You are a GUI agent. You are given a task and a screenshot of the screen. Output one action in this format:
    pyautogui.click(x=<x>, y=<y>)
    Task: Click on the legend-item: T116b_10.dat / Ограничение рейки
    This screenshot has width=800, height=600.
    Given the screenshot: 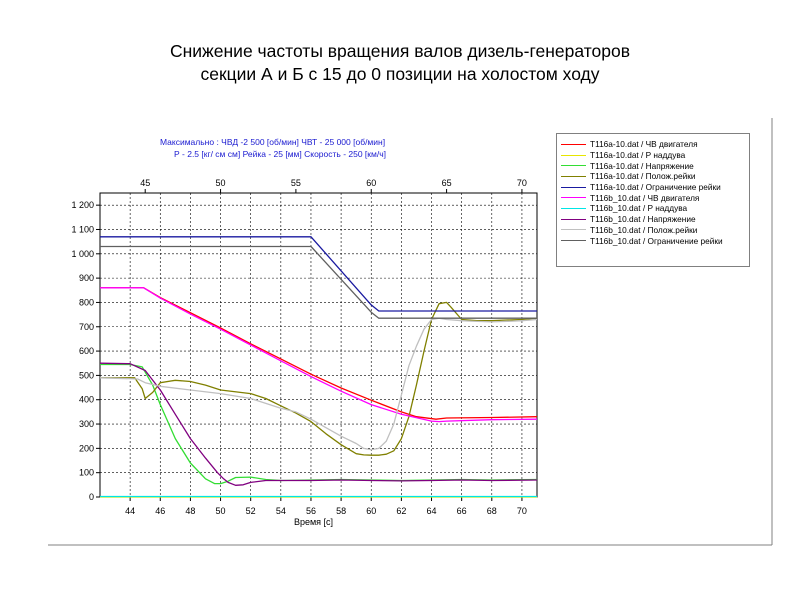 What is the action you would take?
    pyautogui.click(x=655, y=240)
    